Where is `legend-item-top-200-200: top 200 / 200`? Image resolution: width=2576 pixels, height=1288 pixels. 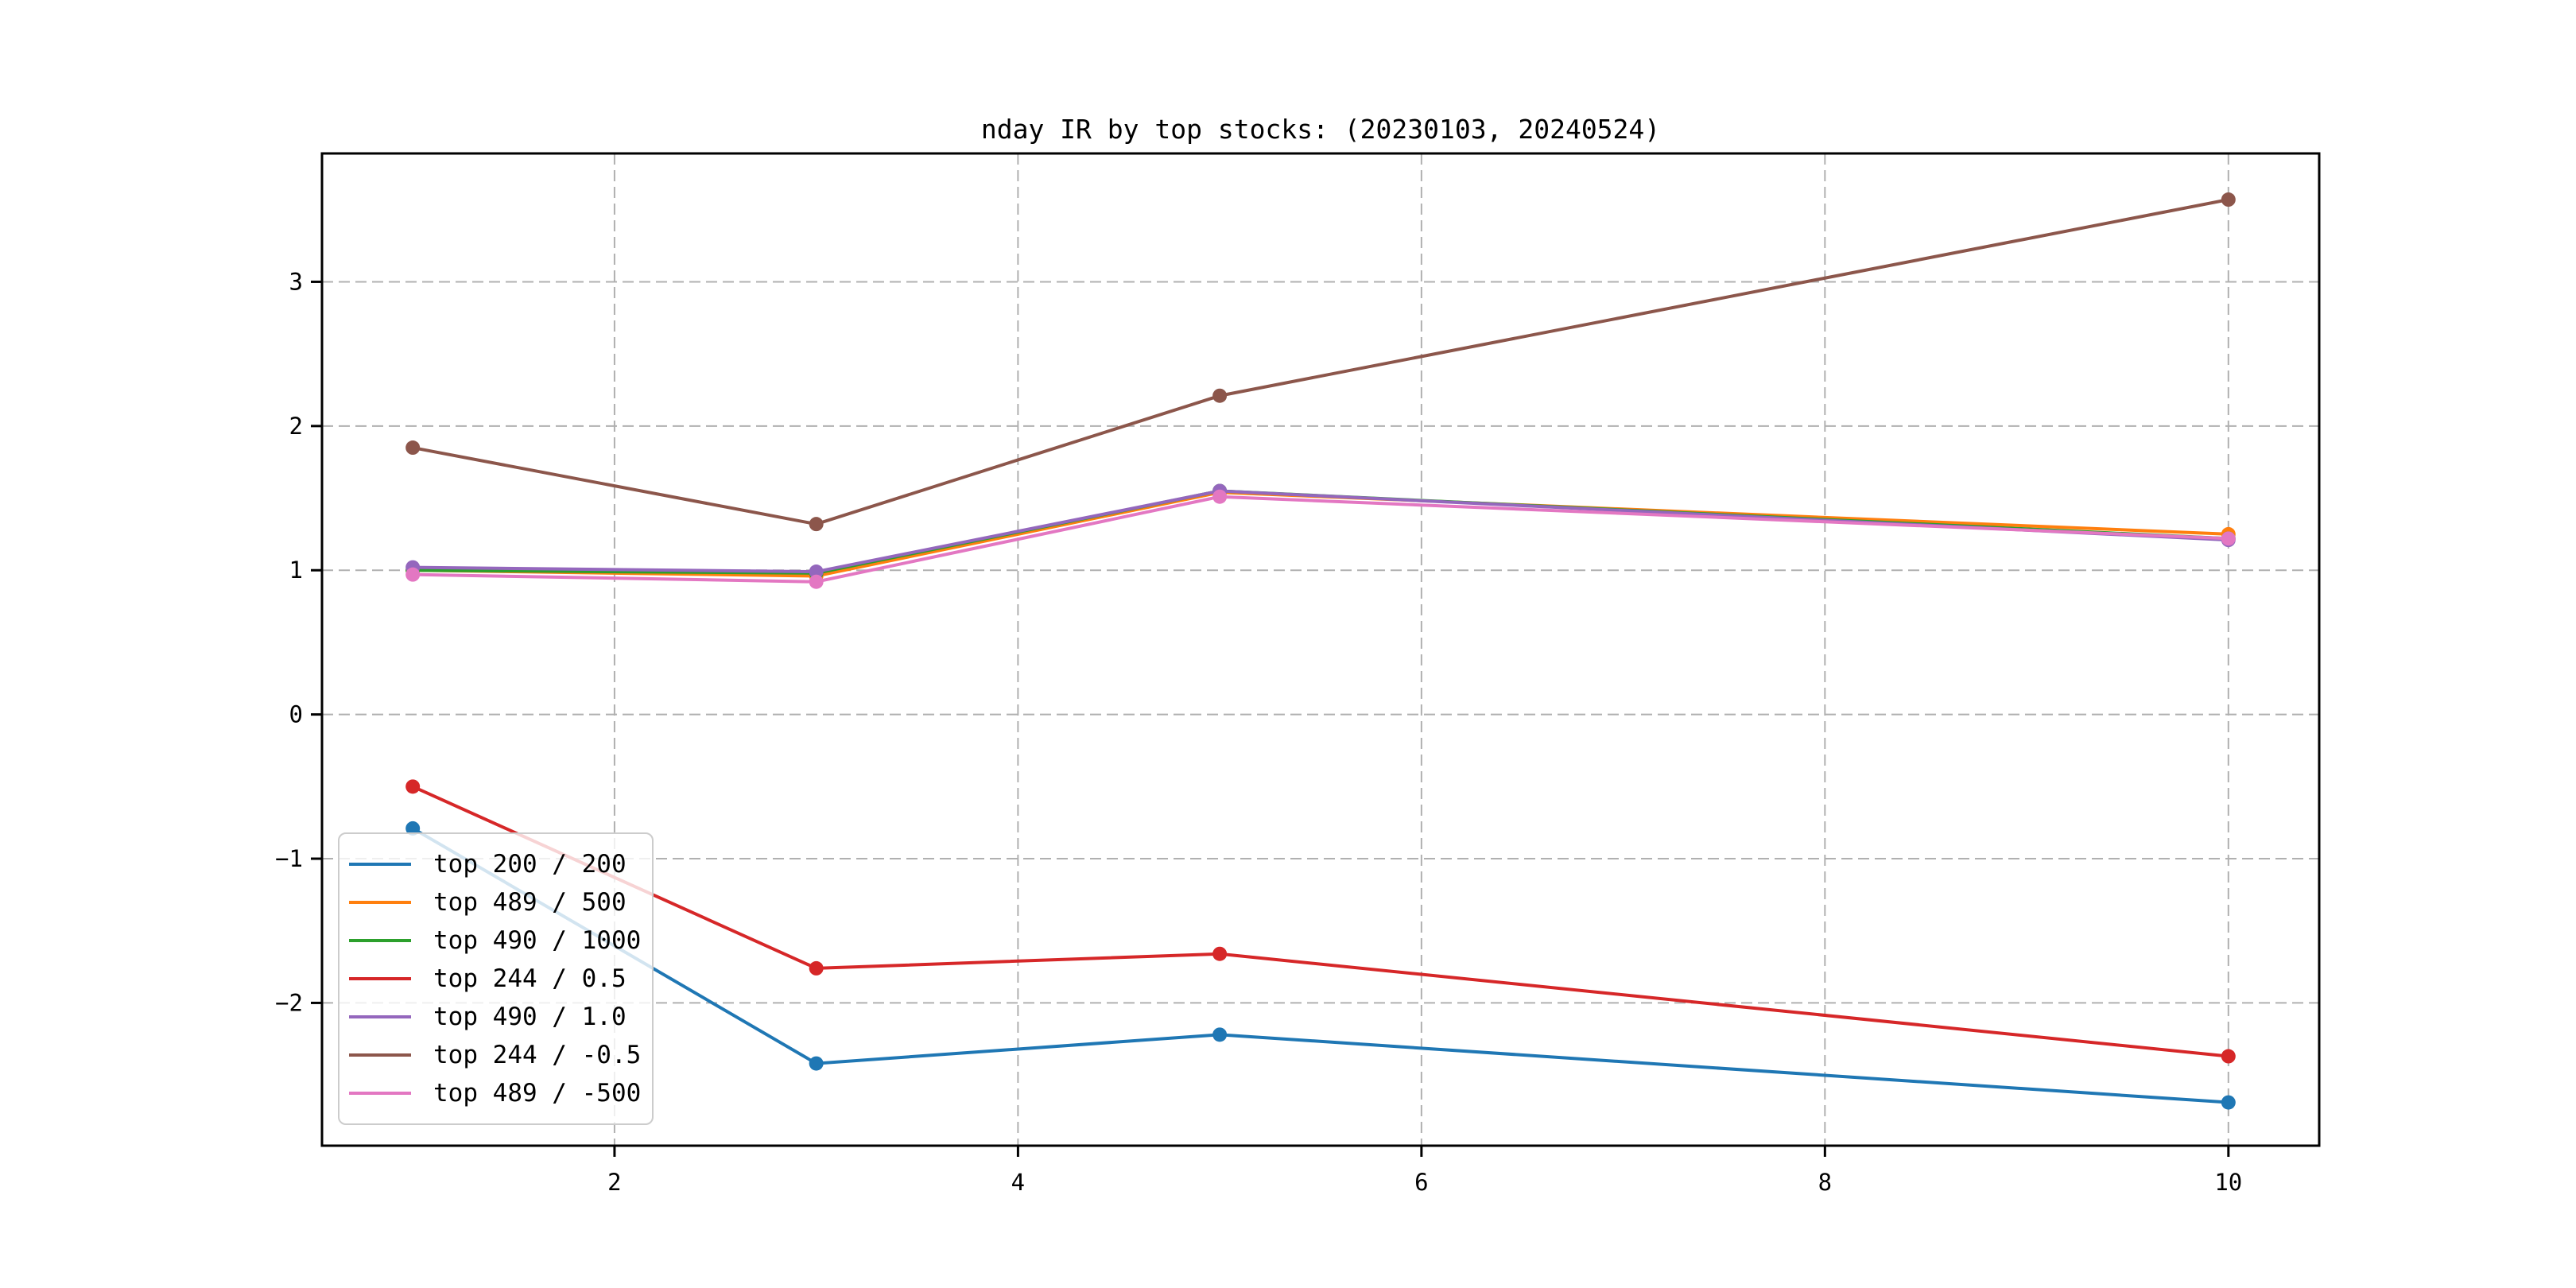
legend-item-top-200-200: top 200 / 200 is located at coordinates (498, 865).